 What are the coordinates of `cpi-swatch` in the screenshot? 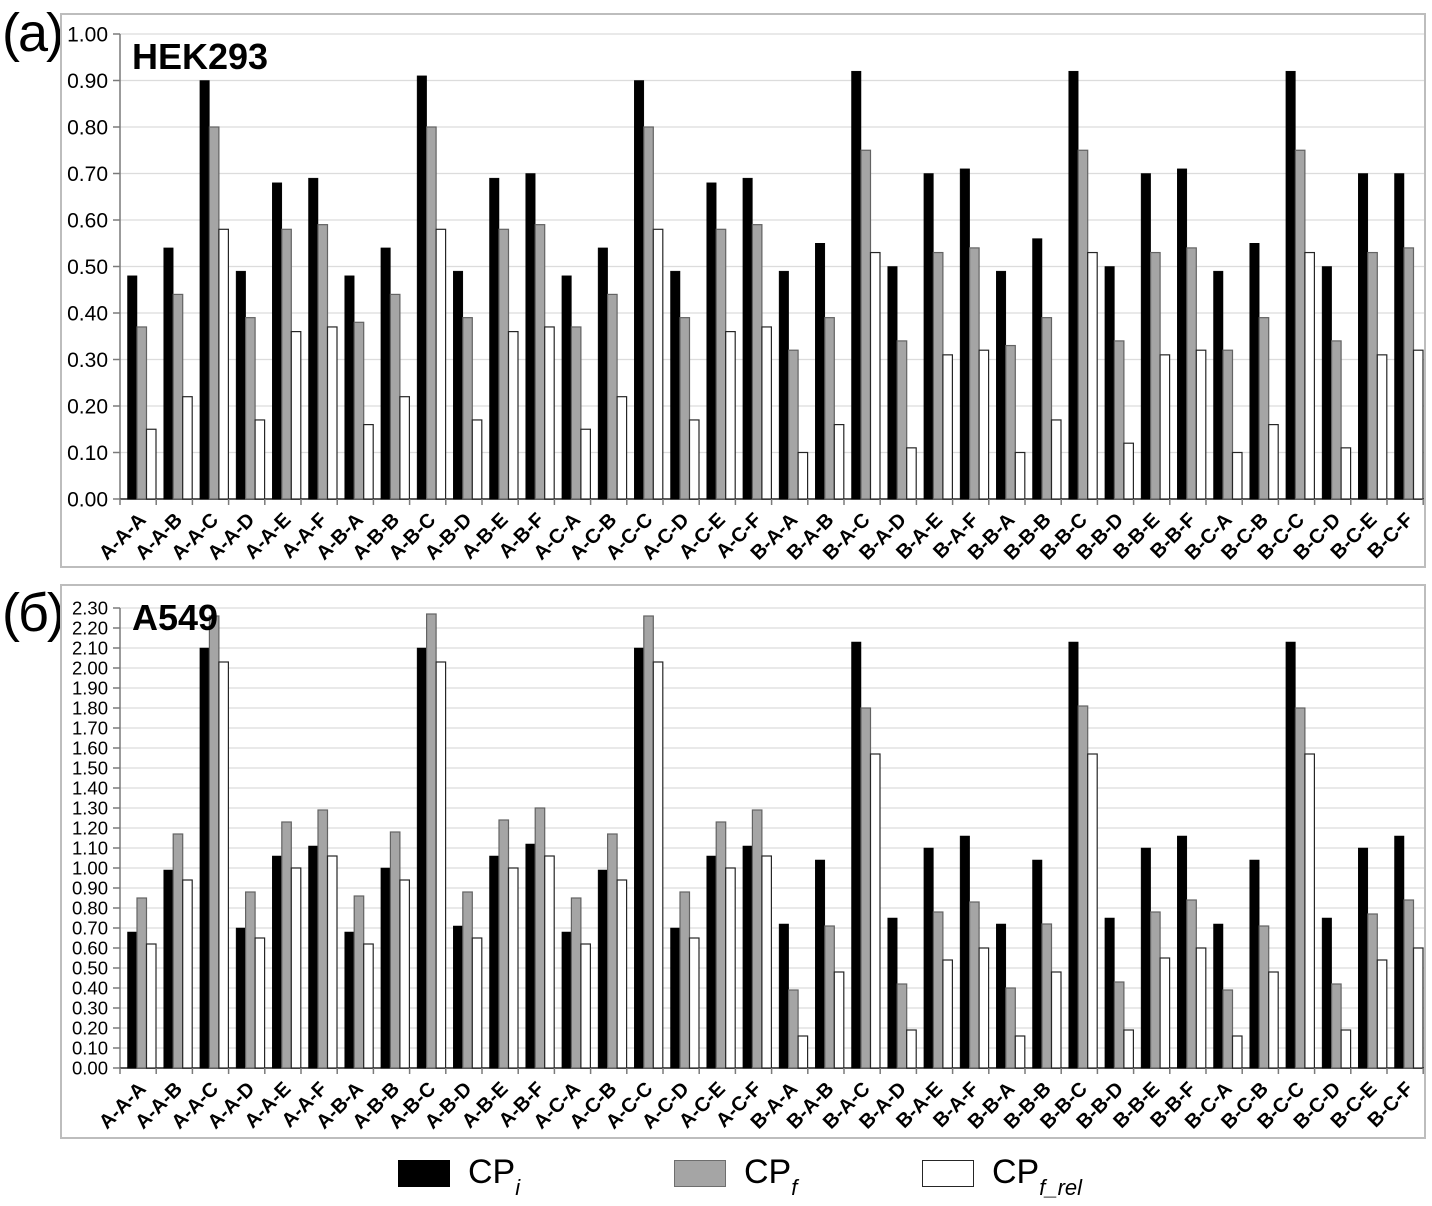 It's located at (424, 1173).